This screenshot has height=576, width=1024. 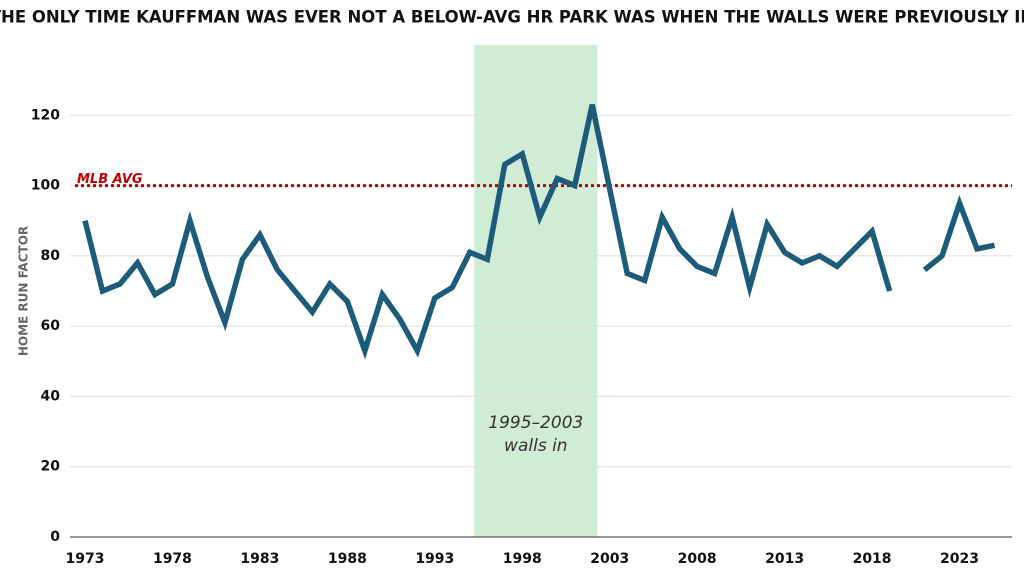 I want to click on shaded-region, so click(x=536, y=291).